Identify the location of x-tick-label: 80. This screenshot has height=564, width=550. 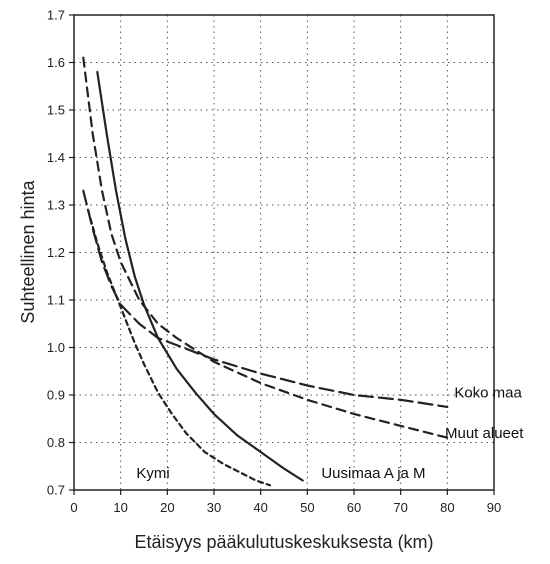
(447, 507).